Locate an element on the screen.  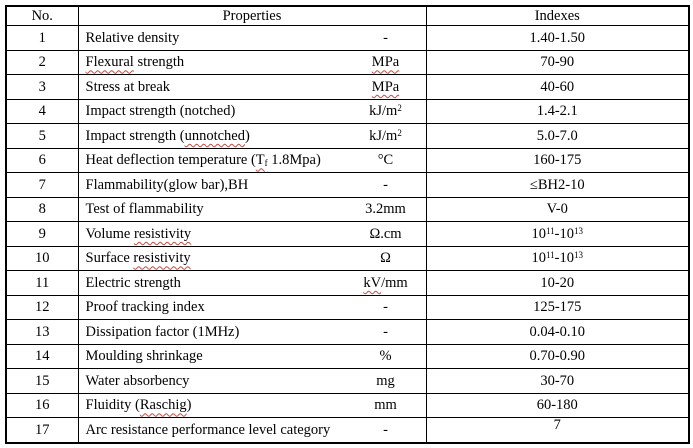
property-cell: Impact strength (notched) kJ/m2 is located at coordinates (252, 111).